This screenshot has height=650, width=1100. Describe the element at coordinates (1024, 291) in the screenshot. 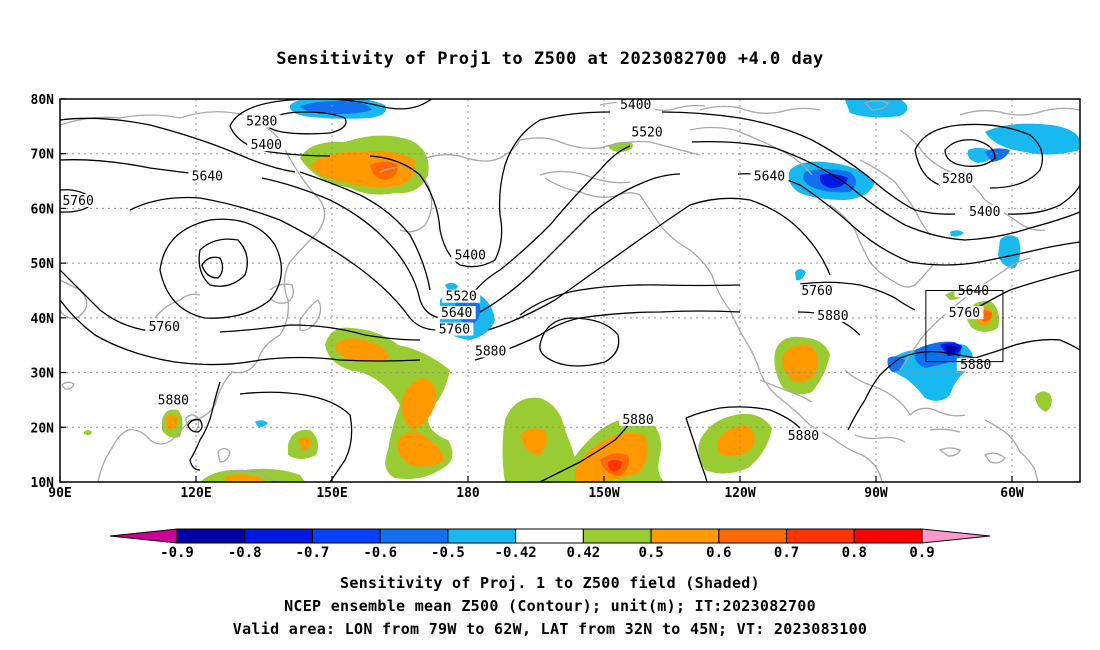

I see `contour-5760-r-b` at that location.